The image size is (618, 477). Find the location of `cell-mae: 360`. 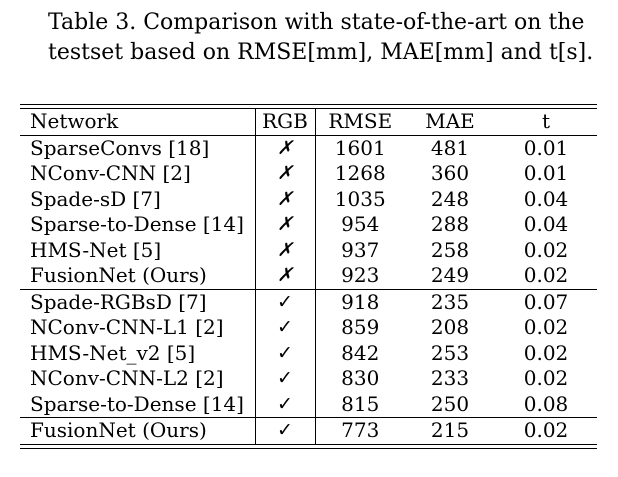

cell-mae: 360 is located at coordinates (450, 173).